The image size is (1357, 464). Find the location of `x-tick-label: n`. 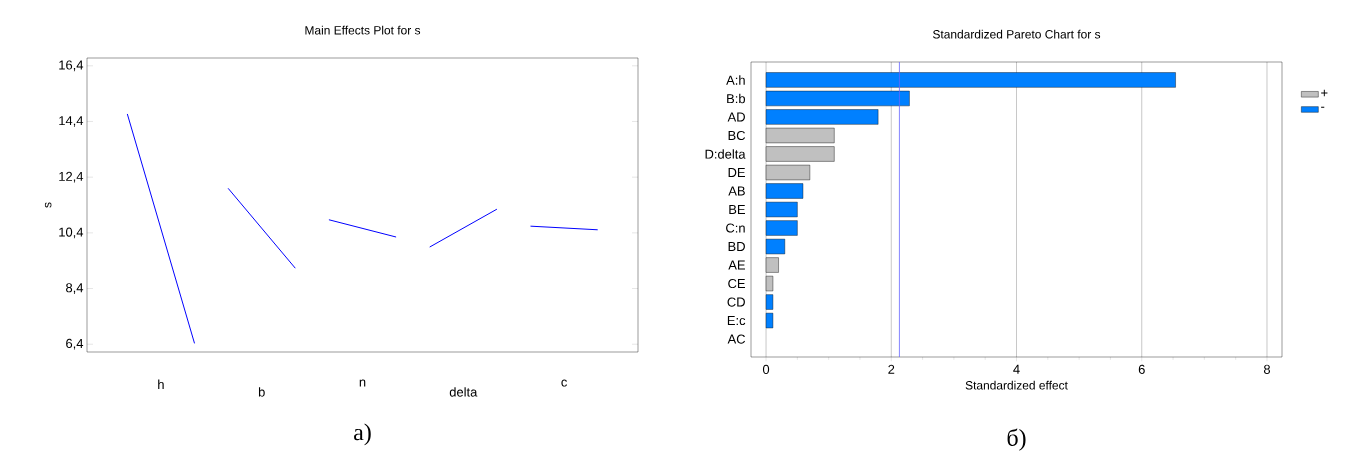

x-tick-label: n is located at coordinates (362, 383).